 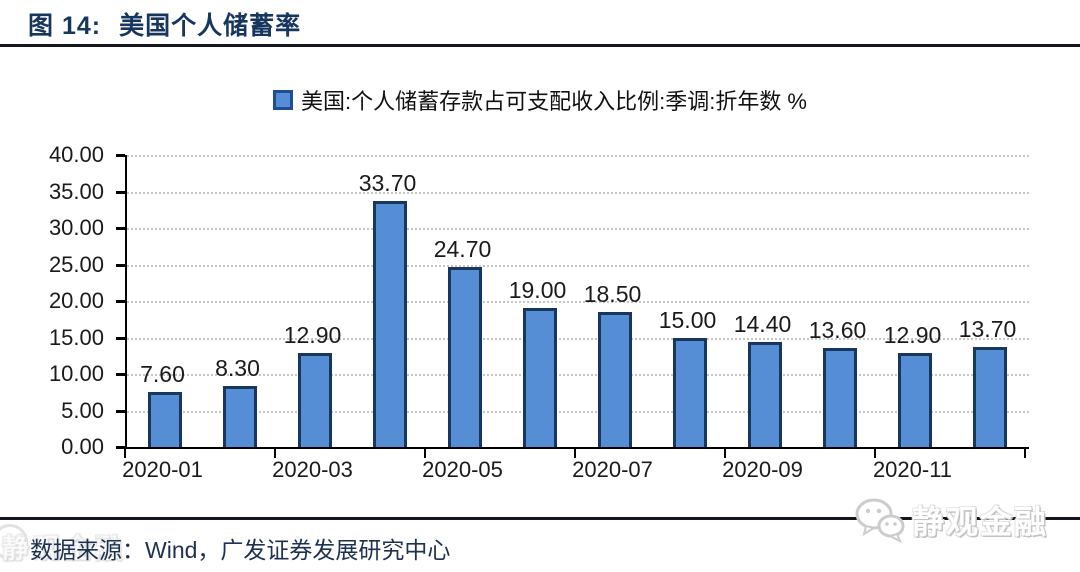 I want to click on y-tick-label: 35.00, so click(x=76, y=191).